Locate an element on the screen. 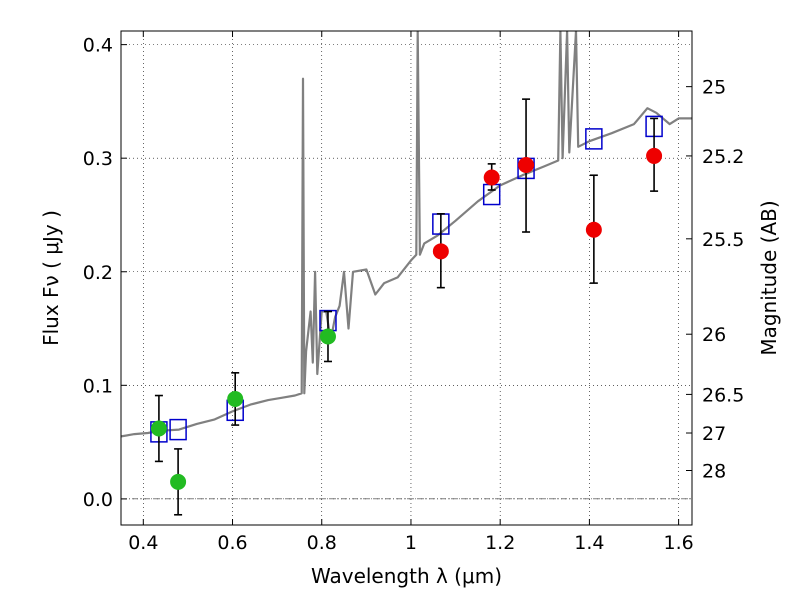  x-tick-label: 1.2 is located at coordinates (500, 543).